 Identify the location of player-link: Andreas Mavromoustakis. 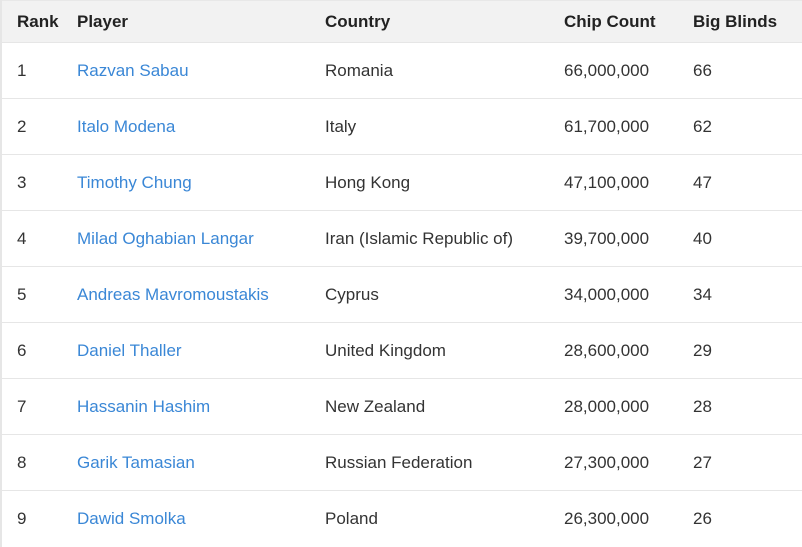
(173, 294).